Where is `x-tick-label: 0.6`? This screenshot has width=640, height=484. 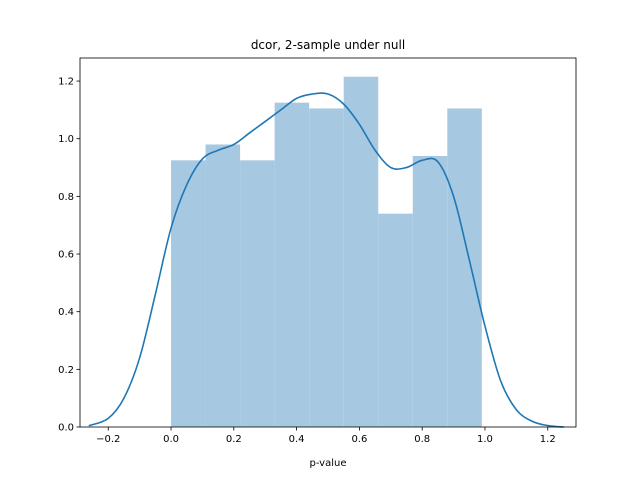 x-tick-label: 0.6 is located at coordinates (359, 439).